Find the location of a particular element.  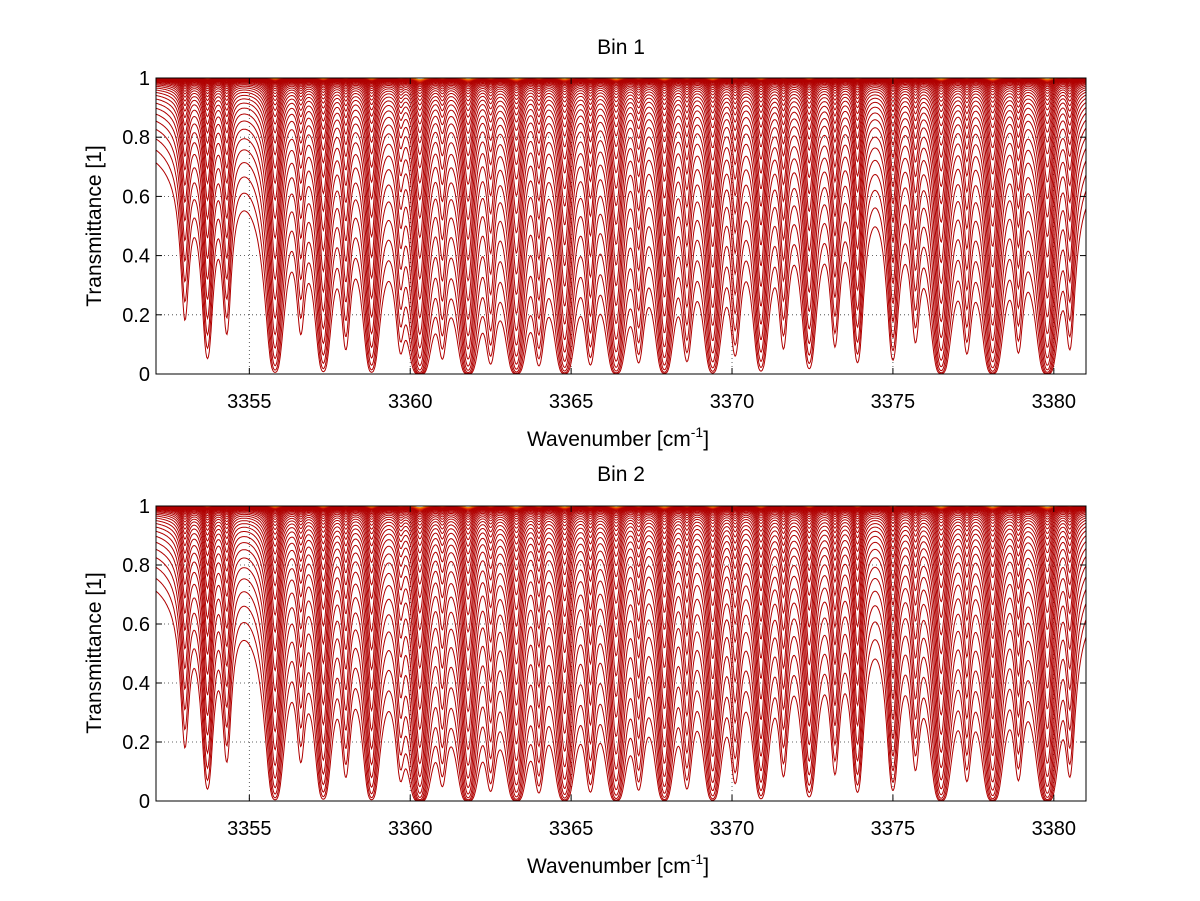

y-axis-label-bin-1: Transmittance [1] is located at coordinates (94, 225).